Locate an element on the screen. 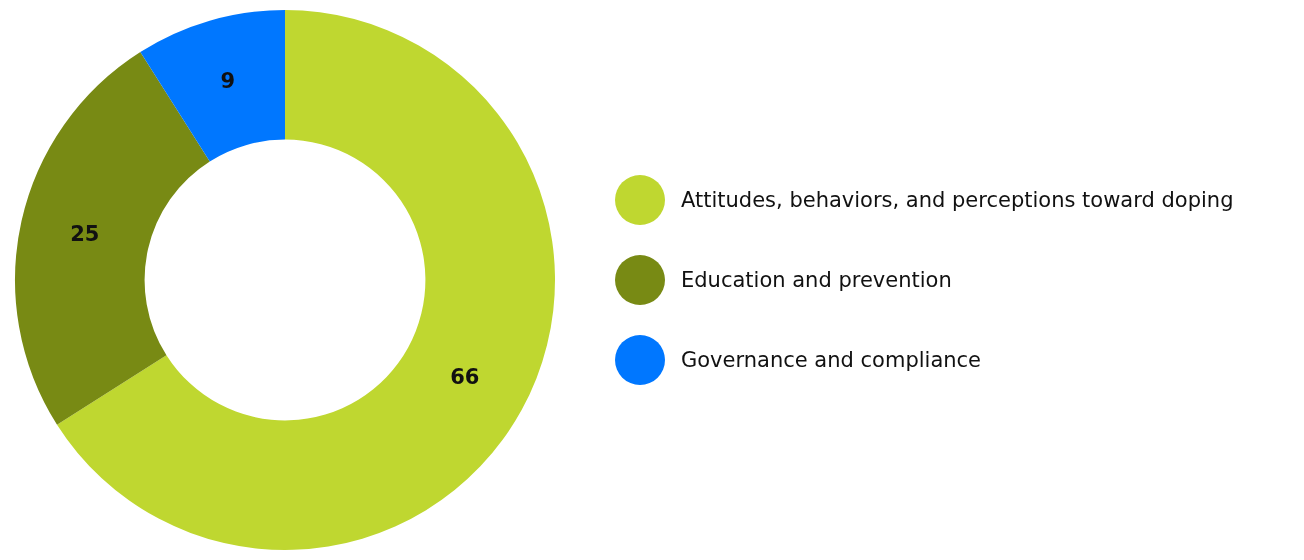 Image resolution: width=1304 pixels, height=560 pixels. data-label: 9 is located at coordinates (228, 81).